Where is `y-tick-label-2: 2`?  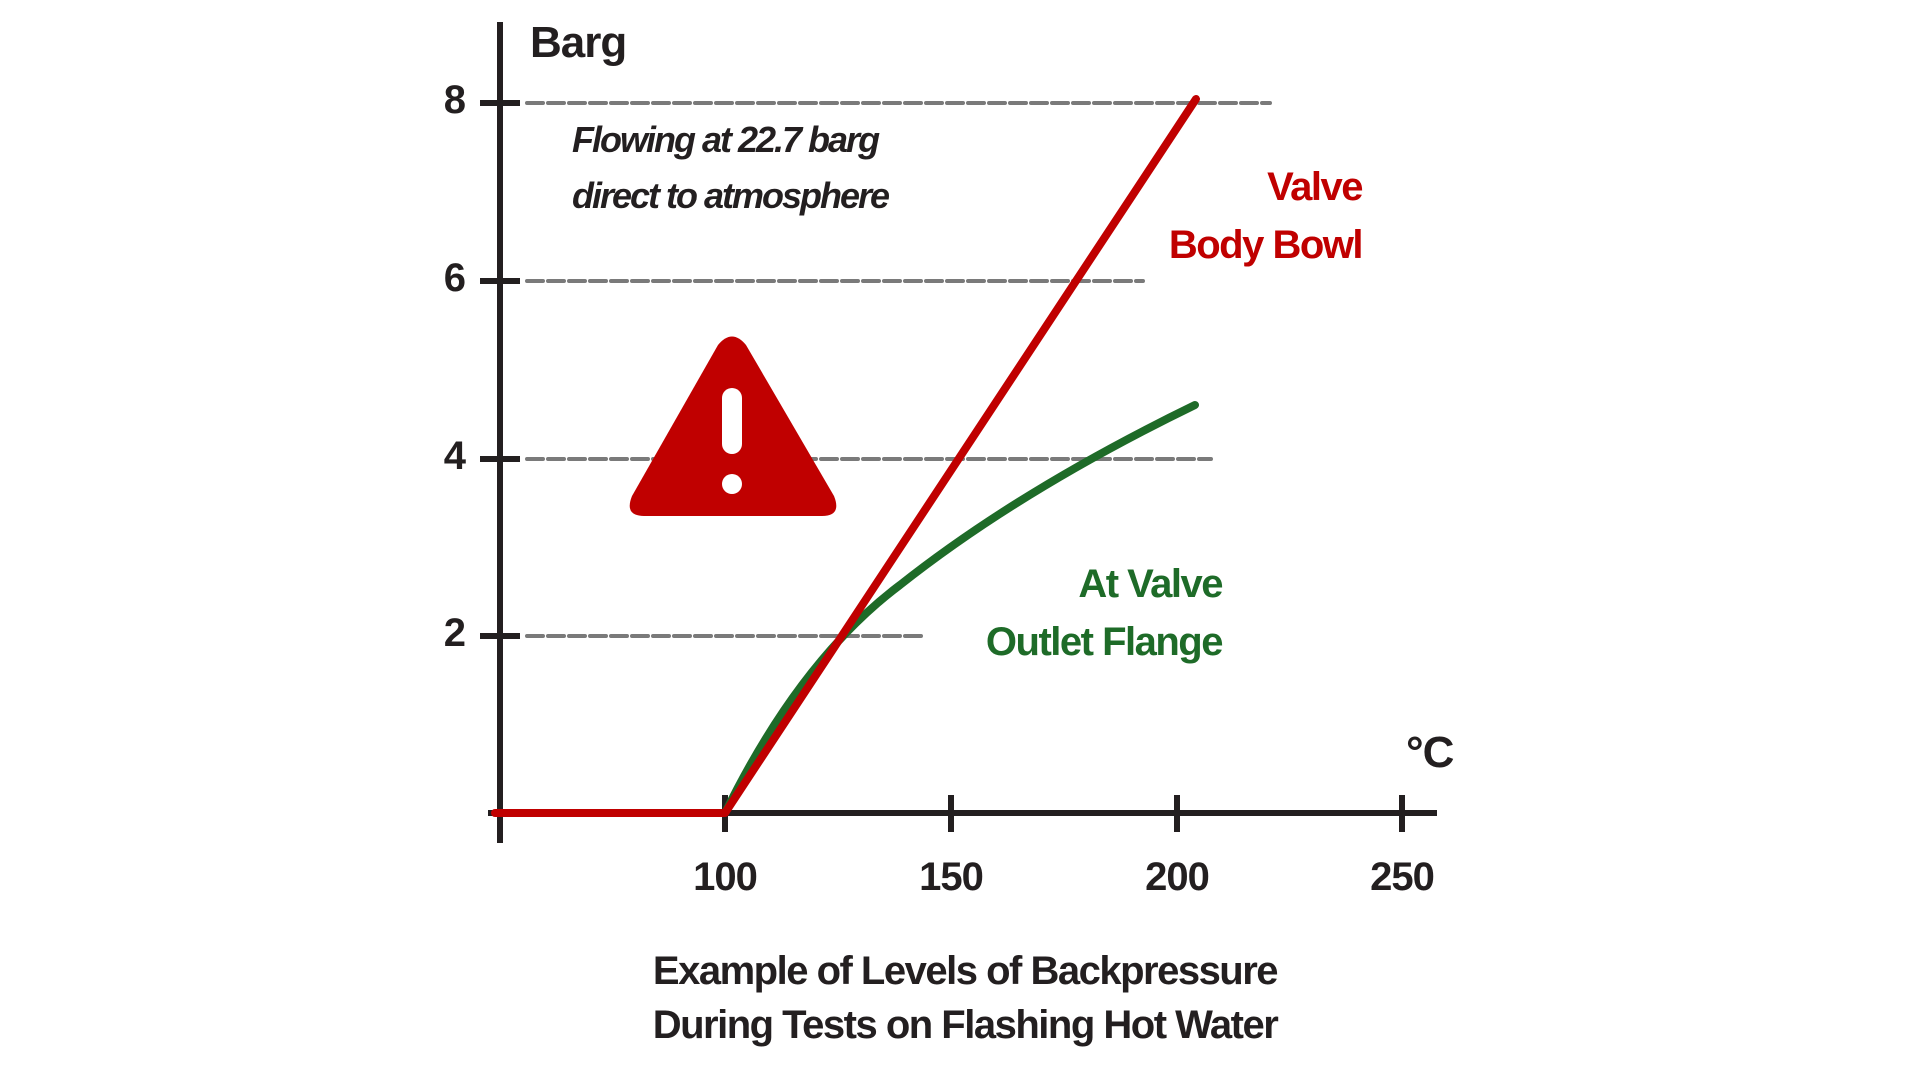
y-tick-label-2: 2 is located at coordinates (454, 633).